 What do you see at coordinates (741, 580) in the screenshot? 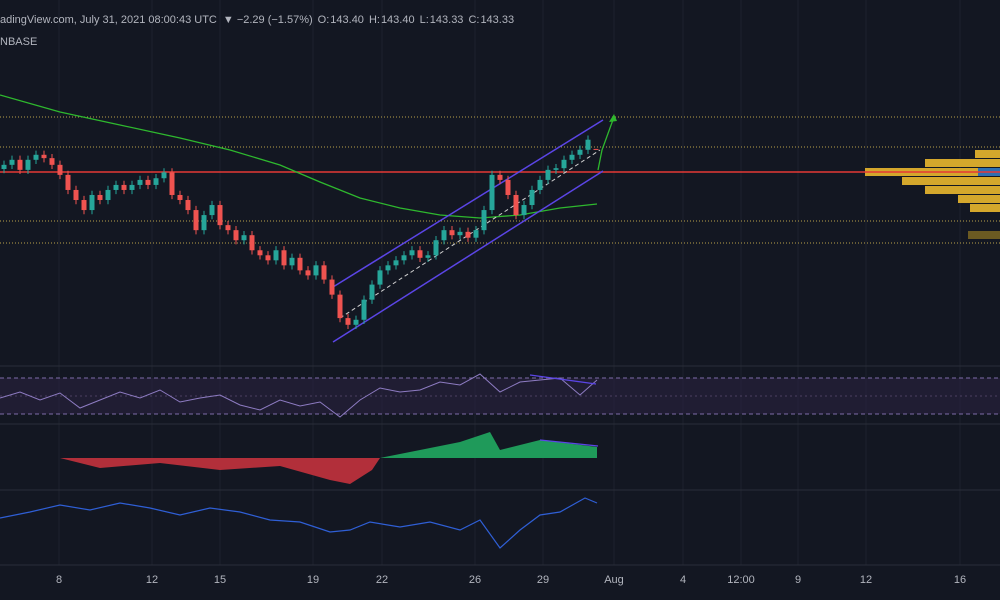
I see `x-tick-label: 12:00` at bounding box center [741, 580].